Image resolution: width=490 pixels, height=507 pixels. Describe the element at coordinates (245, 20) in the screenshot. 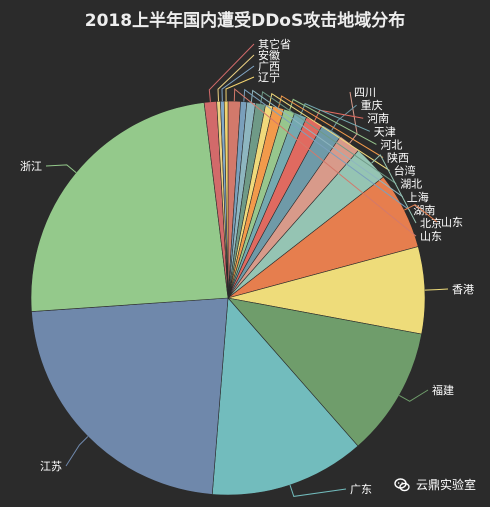

I see `chart-title: 2018上半年国内遭受DDoS攻击地域分布` at that location.